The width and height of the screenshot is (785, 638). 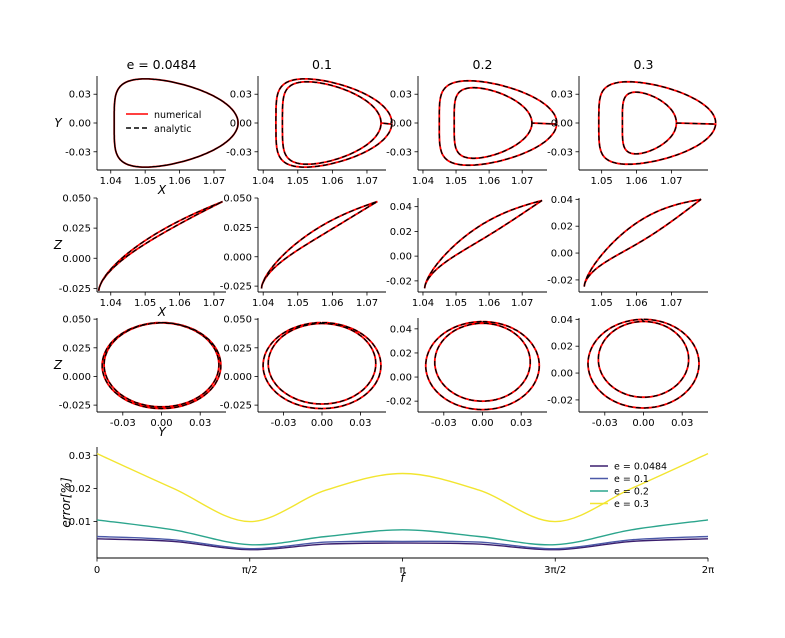 I want to click on row-xlabel: X, so click(x=162, y=312).